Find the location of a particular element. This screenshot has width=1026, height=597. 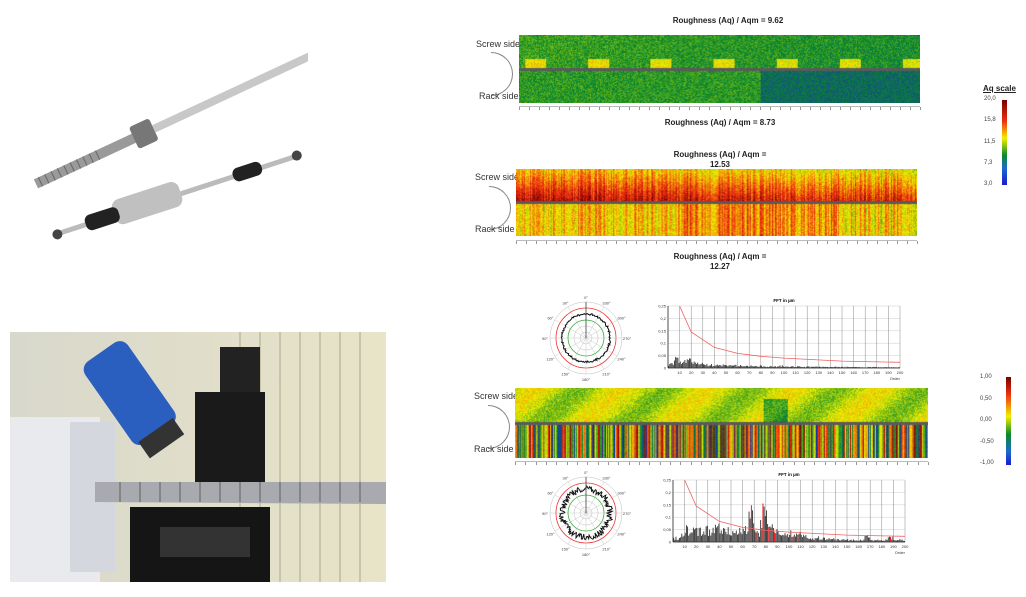

heatmap3-canvas is located at coordinates (721, 423).